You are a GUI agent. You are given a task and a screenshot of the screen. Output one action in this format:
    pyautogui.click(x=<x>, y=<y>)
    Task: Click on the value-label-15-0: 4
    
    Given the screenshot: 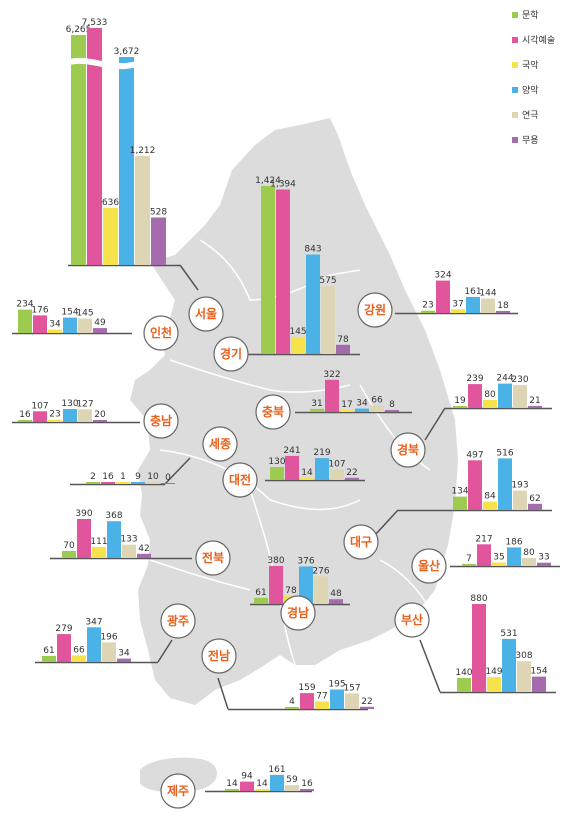 What is the action you would take?
    pyautogui.click(x=292, y=702)
    